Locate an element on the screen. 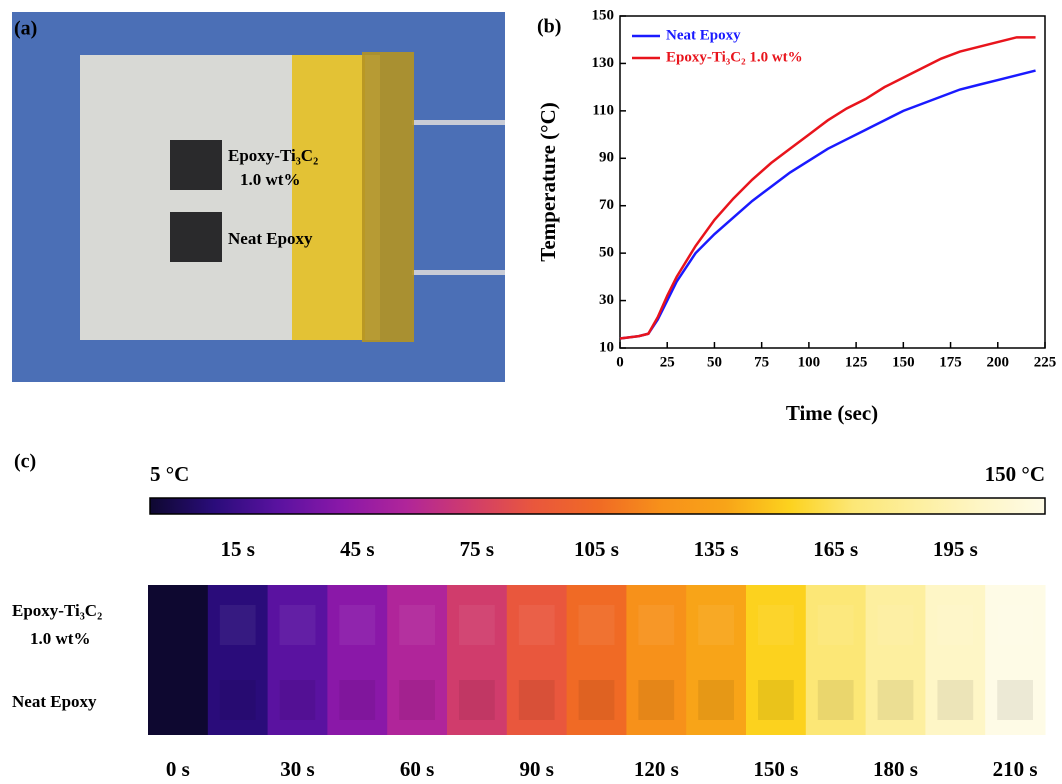  colorbar is located at coordinates (597, 506).